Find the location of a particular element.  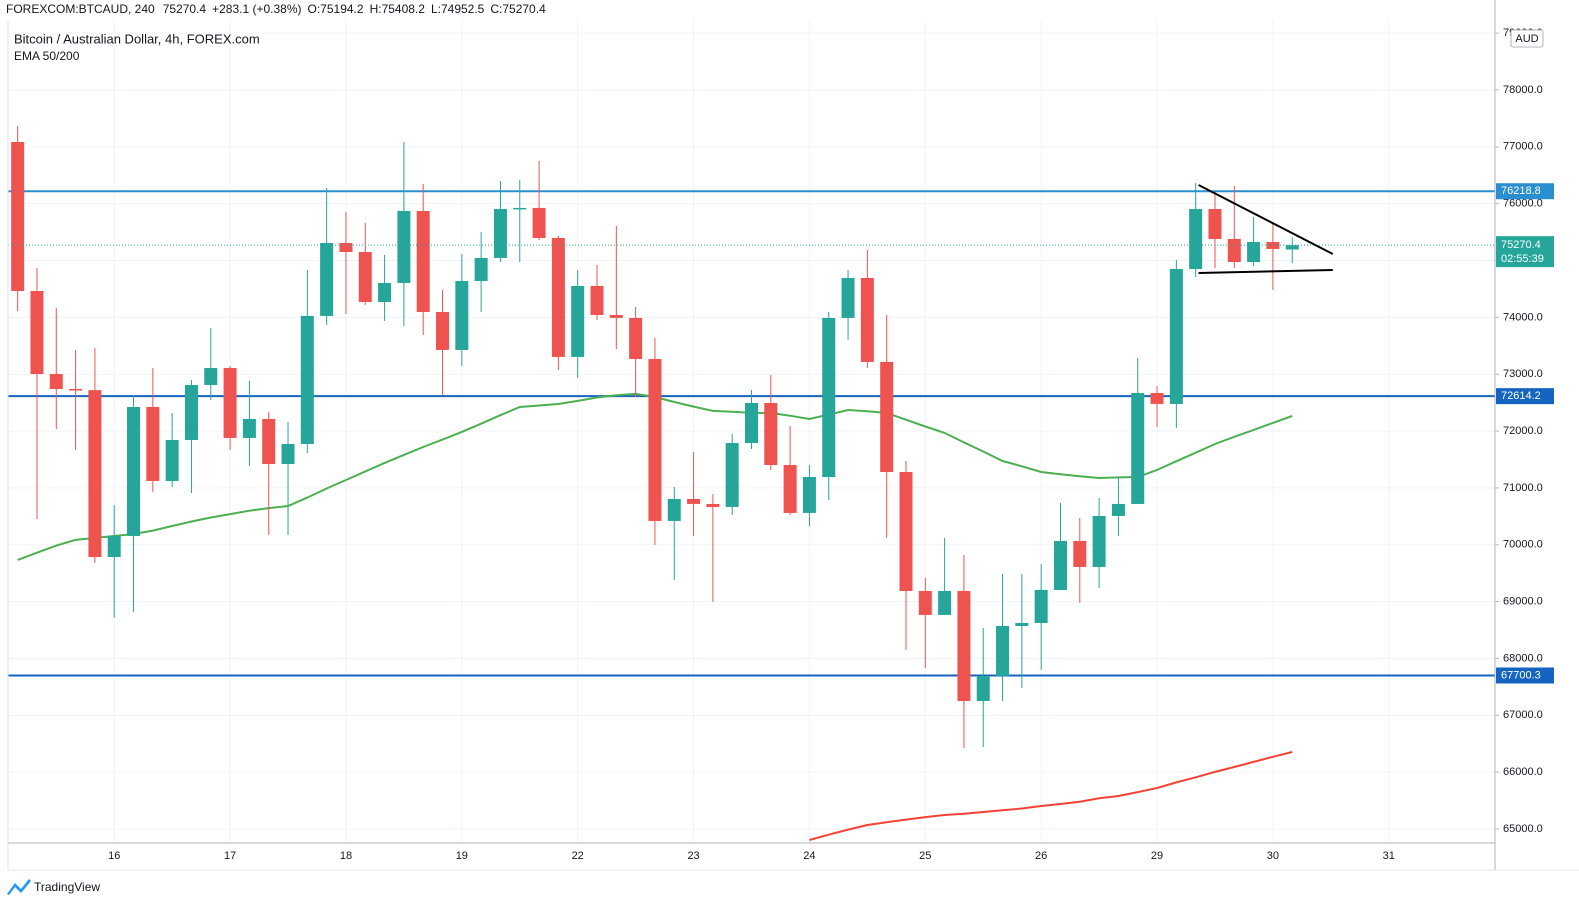

currency-box is located at coordinates (1527, 38).